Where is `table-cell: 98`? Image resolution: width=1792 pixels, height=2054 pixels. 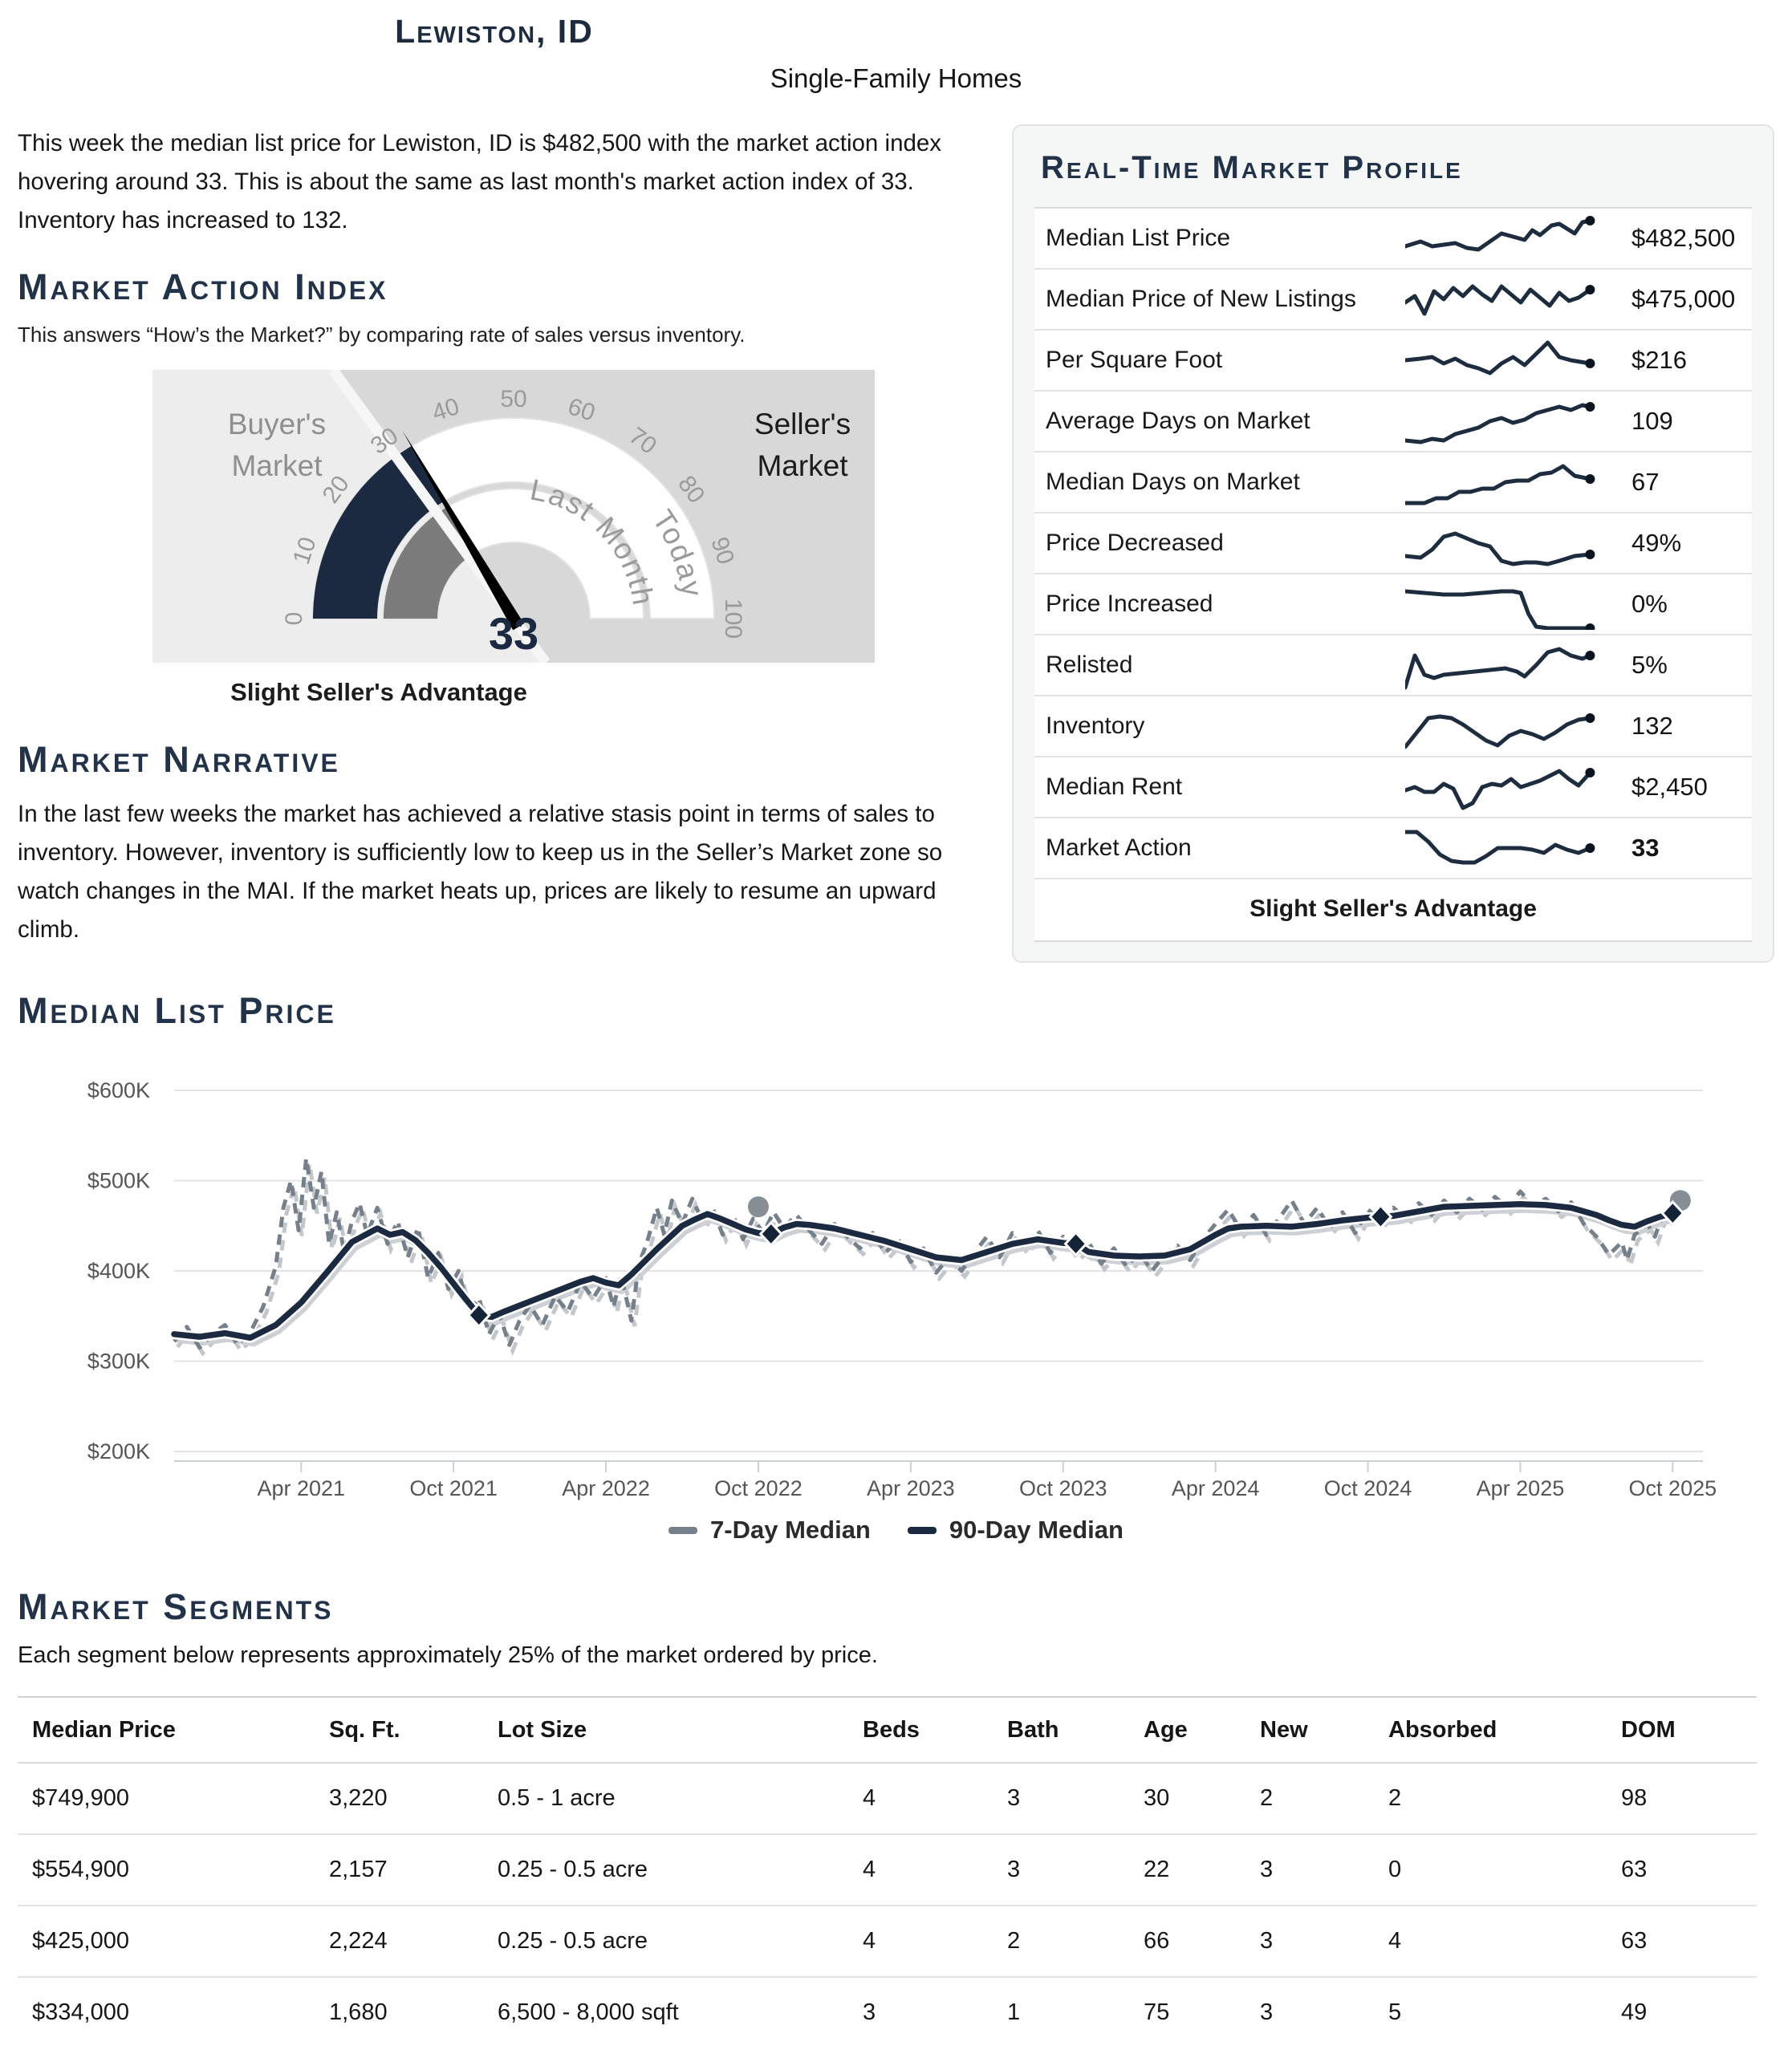
table-cell: 98 is located at coordinates (1634, 1798).